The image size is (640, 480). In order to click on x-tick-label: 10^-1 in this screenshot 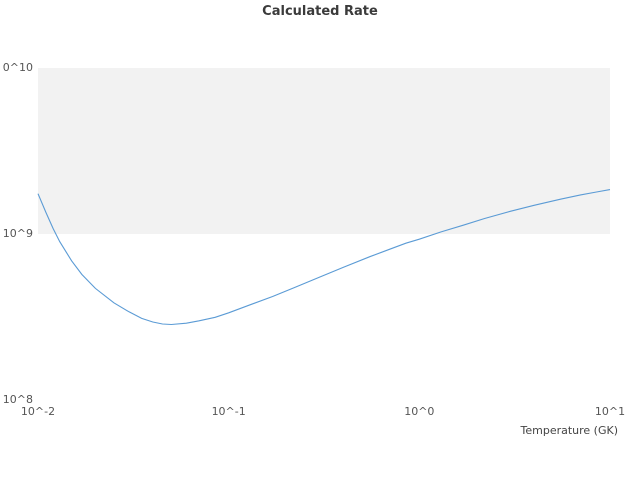, I will do `click(228, 411)`.